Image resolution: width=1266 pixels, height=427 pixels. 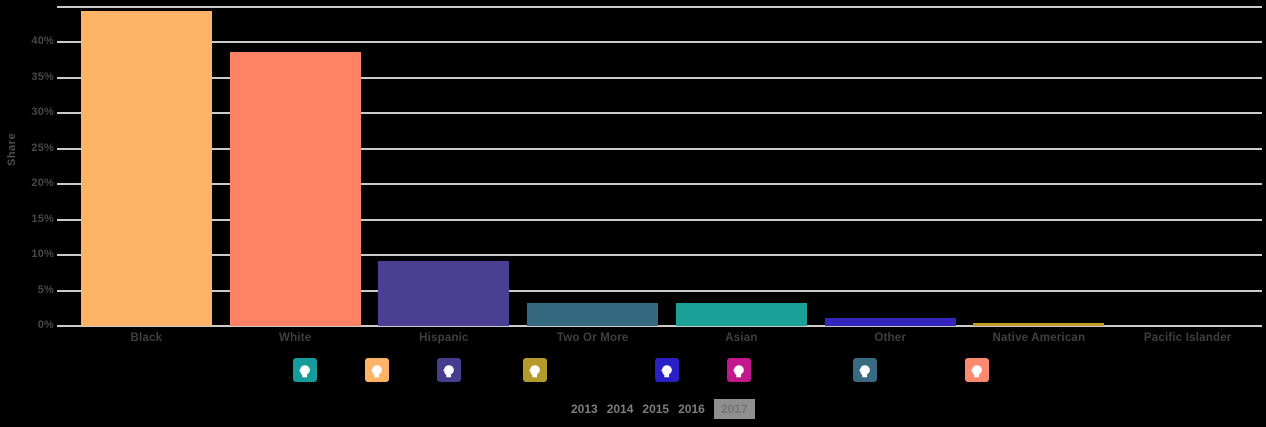 What do you see at coordinates (45, 325) in the screenshot?
I see `y-tick-label: 0%` at bounding box center [45, 325].